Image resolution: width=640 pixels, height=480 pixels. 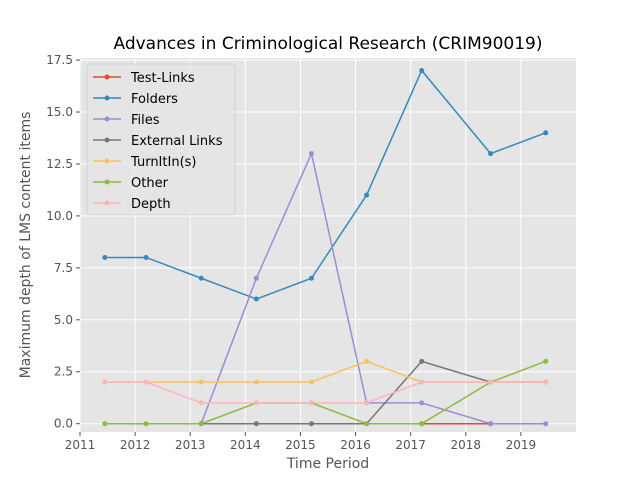 I want to click on y-tick-label: 2.5, so click(x=63, y=372).